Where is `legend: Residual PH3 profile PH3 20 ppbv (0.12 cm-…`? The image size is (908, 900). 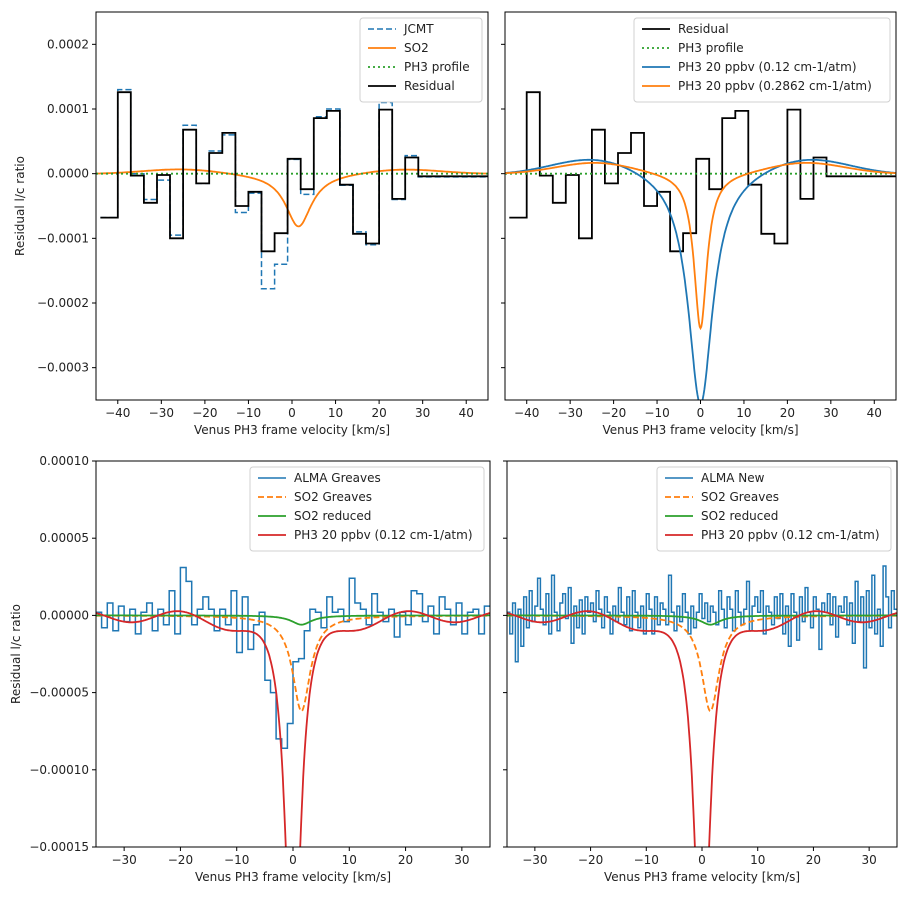
legend: Residual PH3 profile PH3 20 ppbv (0.12 cm-… is located at coordinates (762, 60).